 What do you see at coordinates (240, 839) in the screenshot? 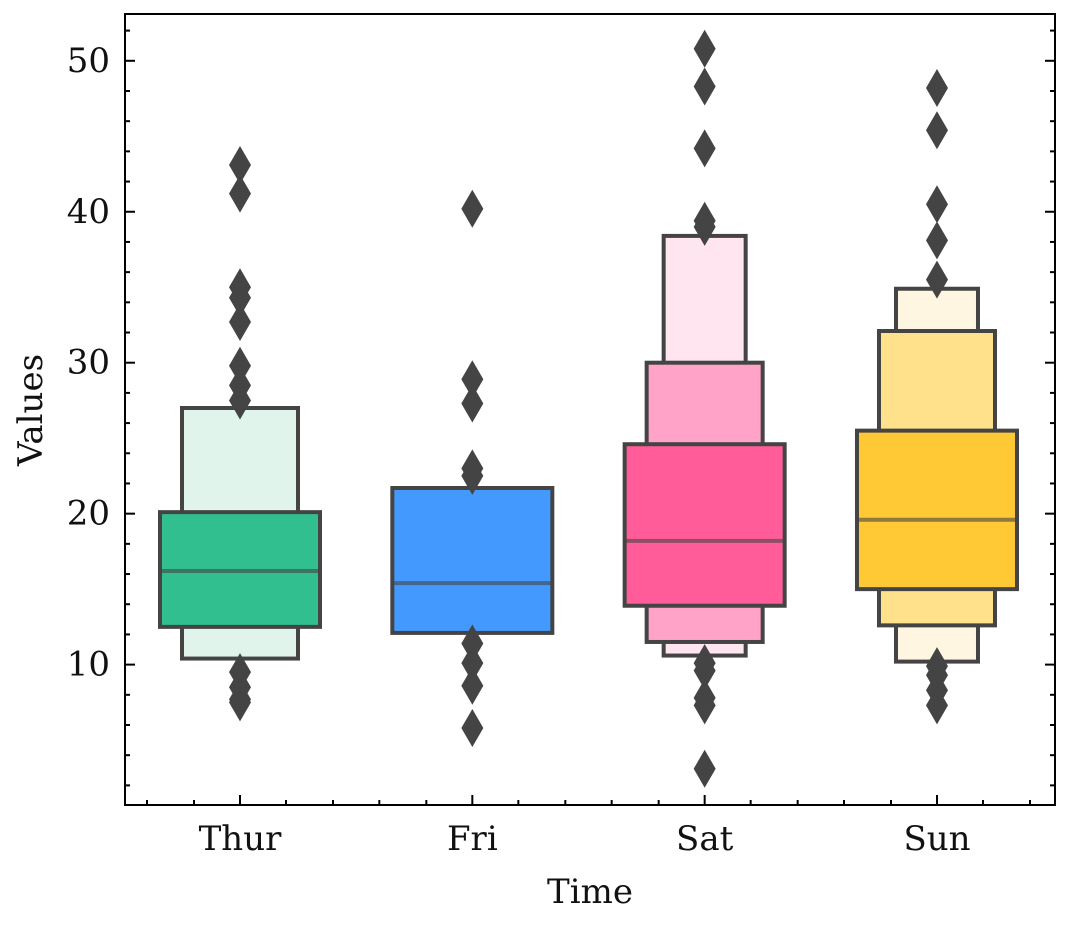
I see `x-tick-label: Thur` at bounding box center [240, 839].